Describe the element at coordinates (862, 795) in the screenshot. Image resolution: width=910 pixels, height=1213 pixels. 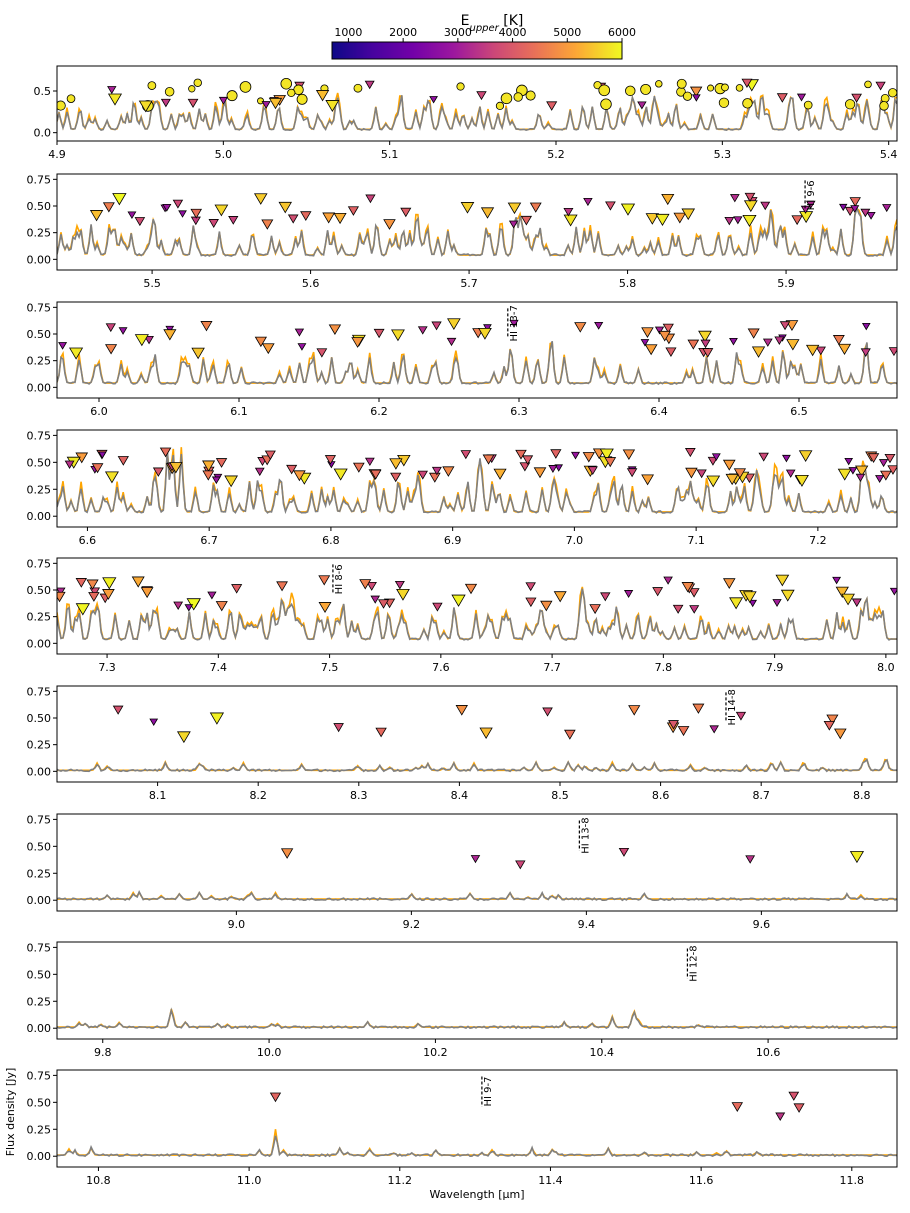
I see `x-tick-label: 8.8` at that location.